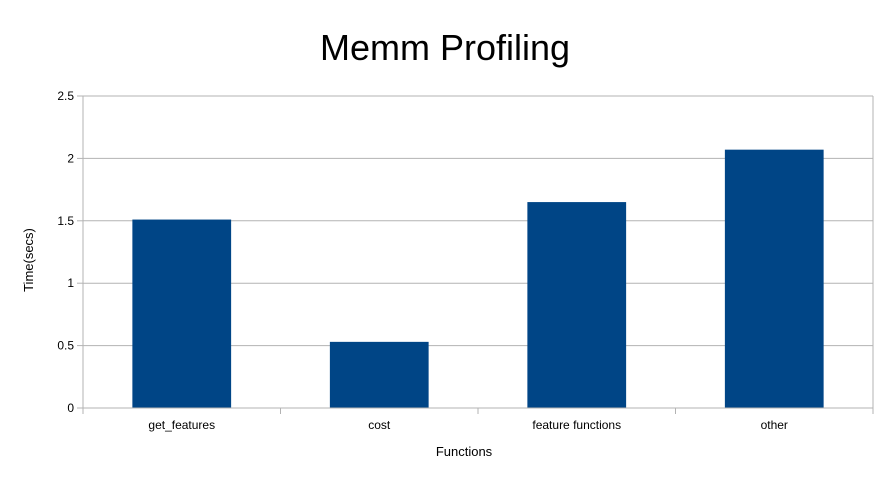 Image resolution: width=891 pixels, height=484 pixels. What do you see at coordinates (182, 313) in the screenshot?
I see `bar-get_features` at bounding box center [182, 313].